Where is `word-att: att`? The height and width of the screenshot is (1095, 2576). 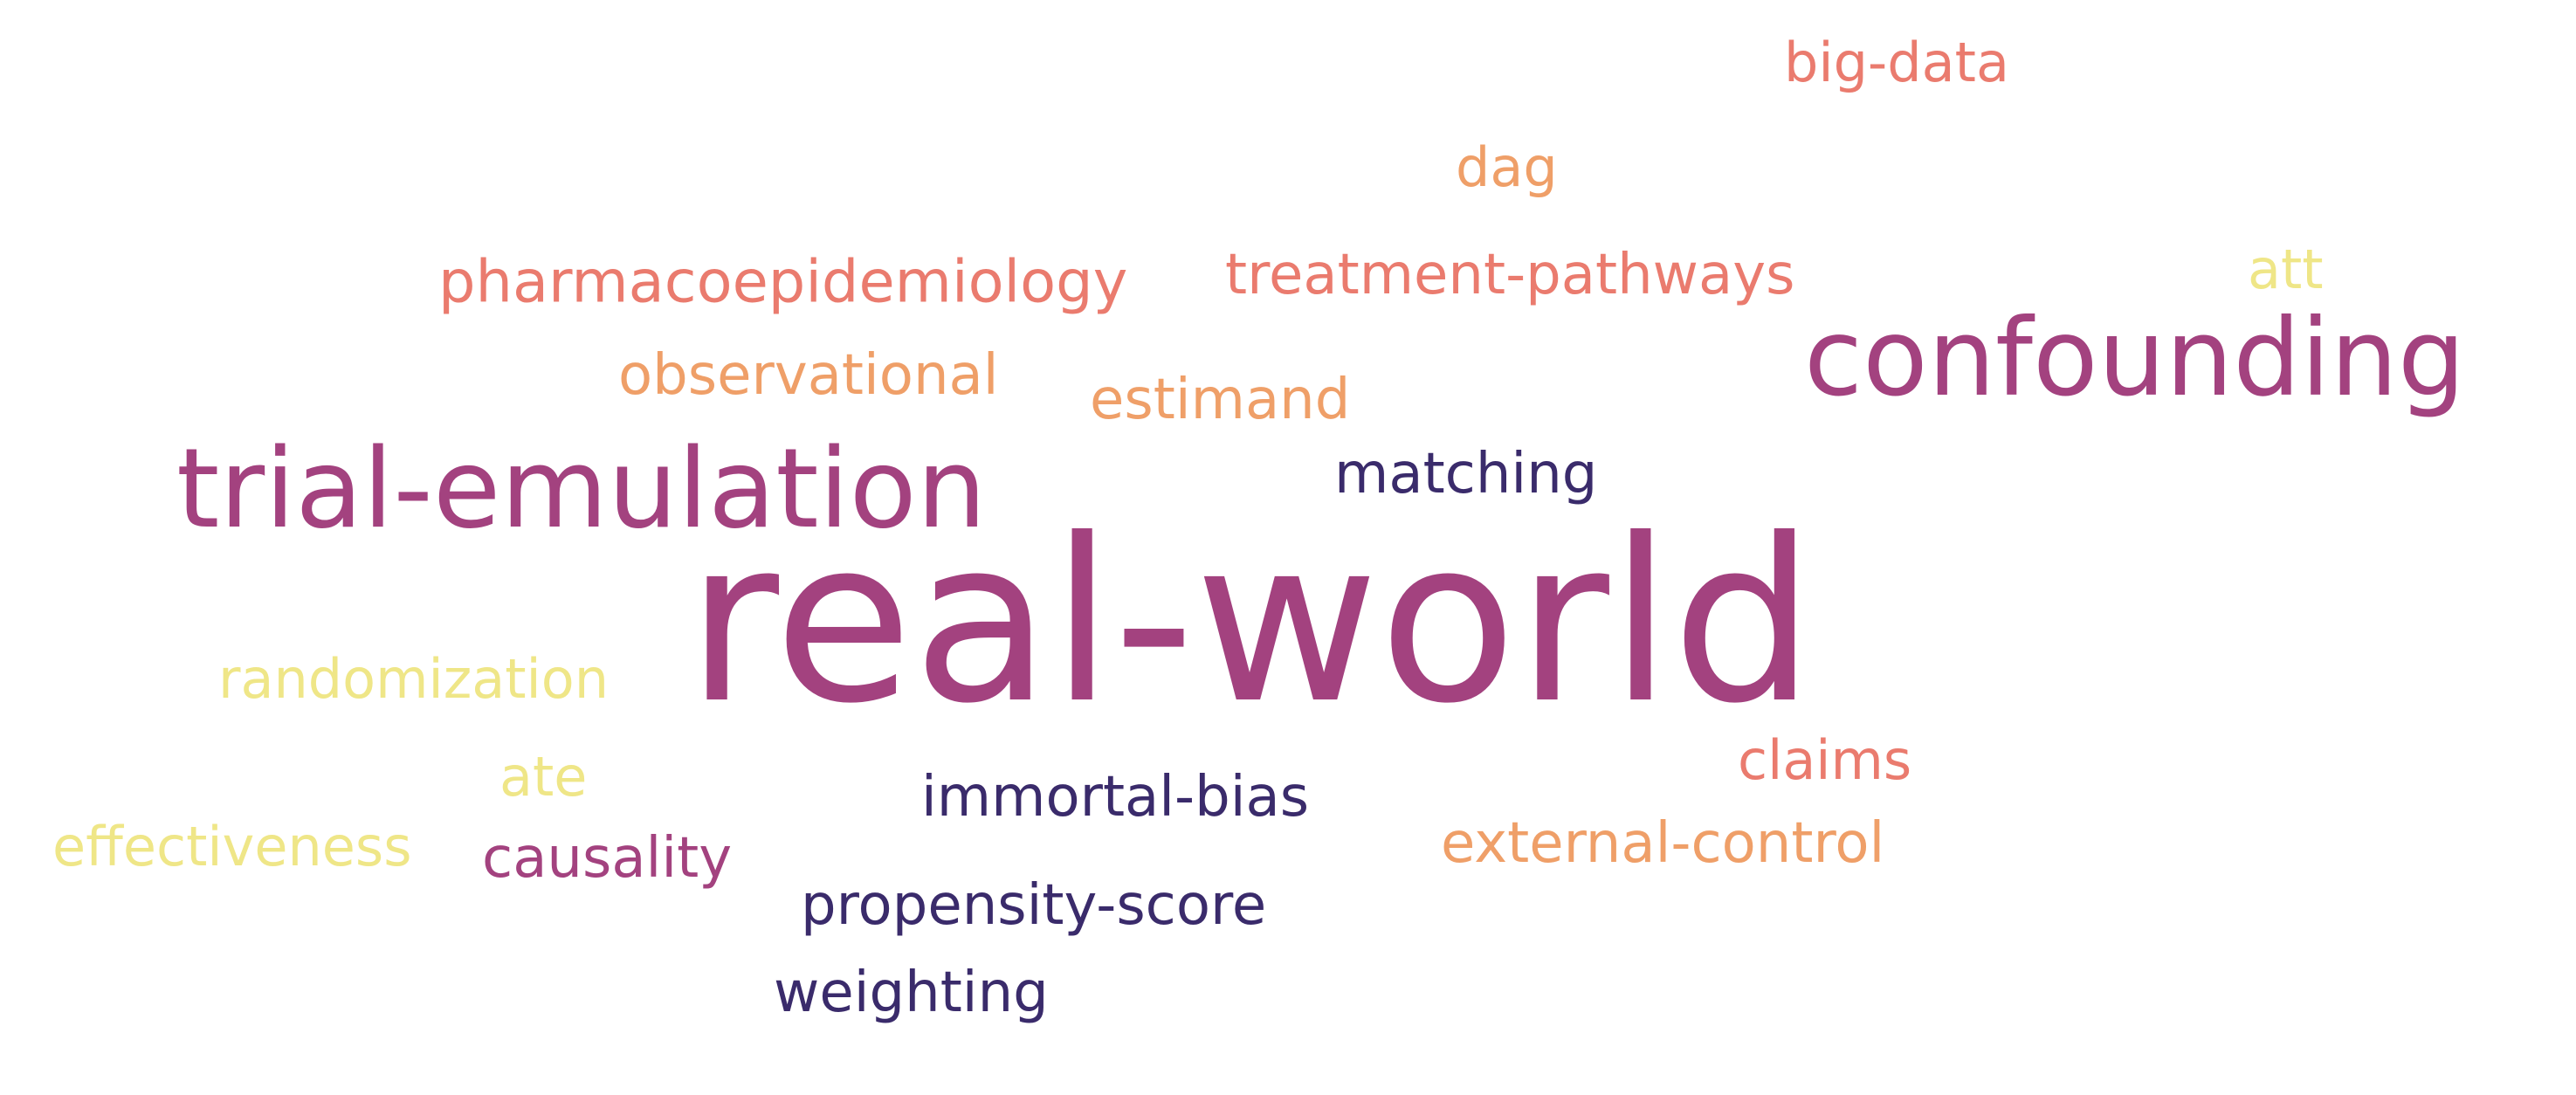
word-att: att is located at coordinates (2286, 269).